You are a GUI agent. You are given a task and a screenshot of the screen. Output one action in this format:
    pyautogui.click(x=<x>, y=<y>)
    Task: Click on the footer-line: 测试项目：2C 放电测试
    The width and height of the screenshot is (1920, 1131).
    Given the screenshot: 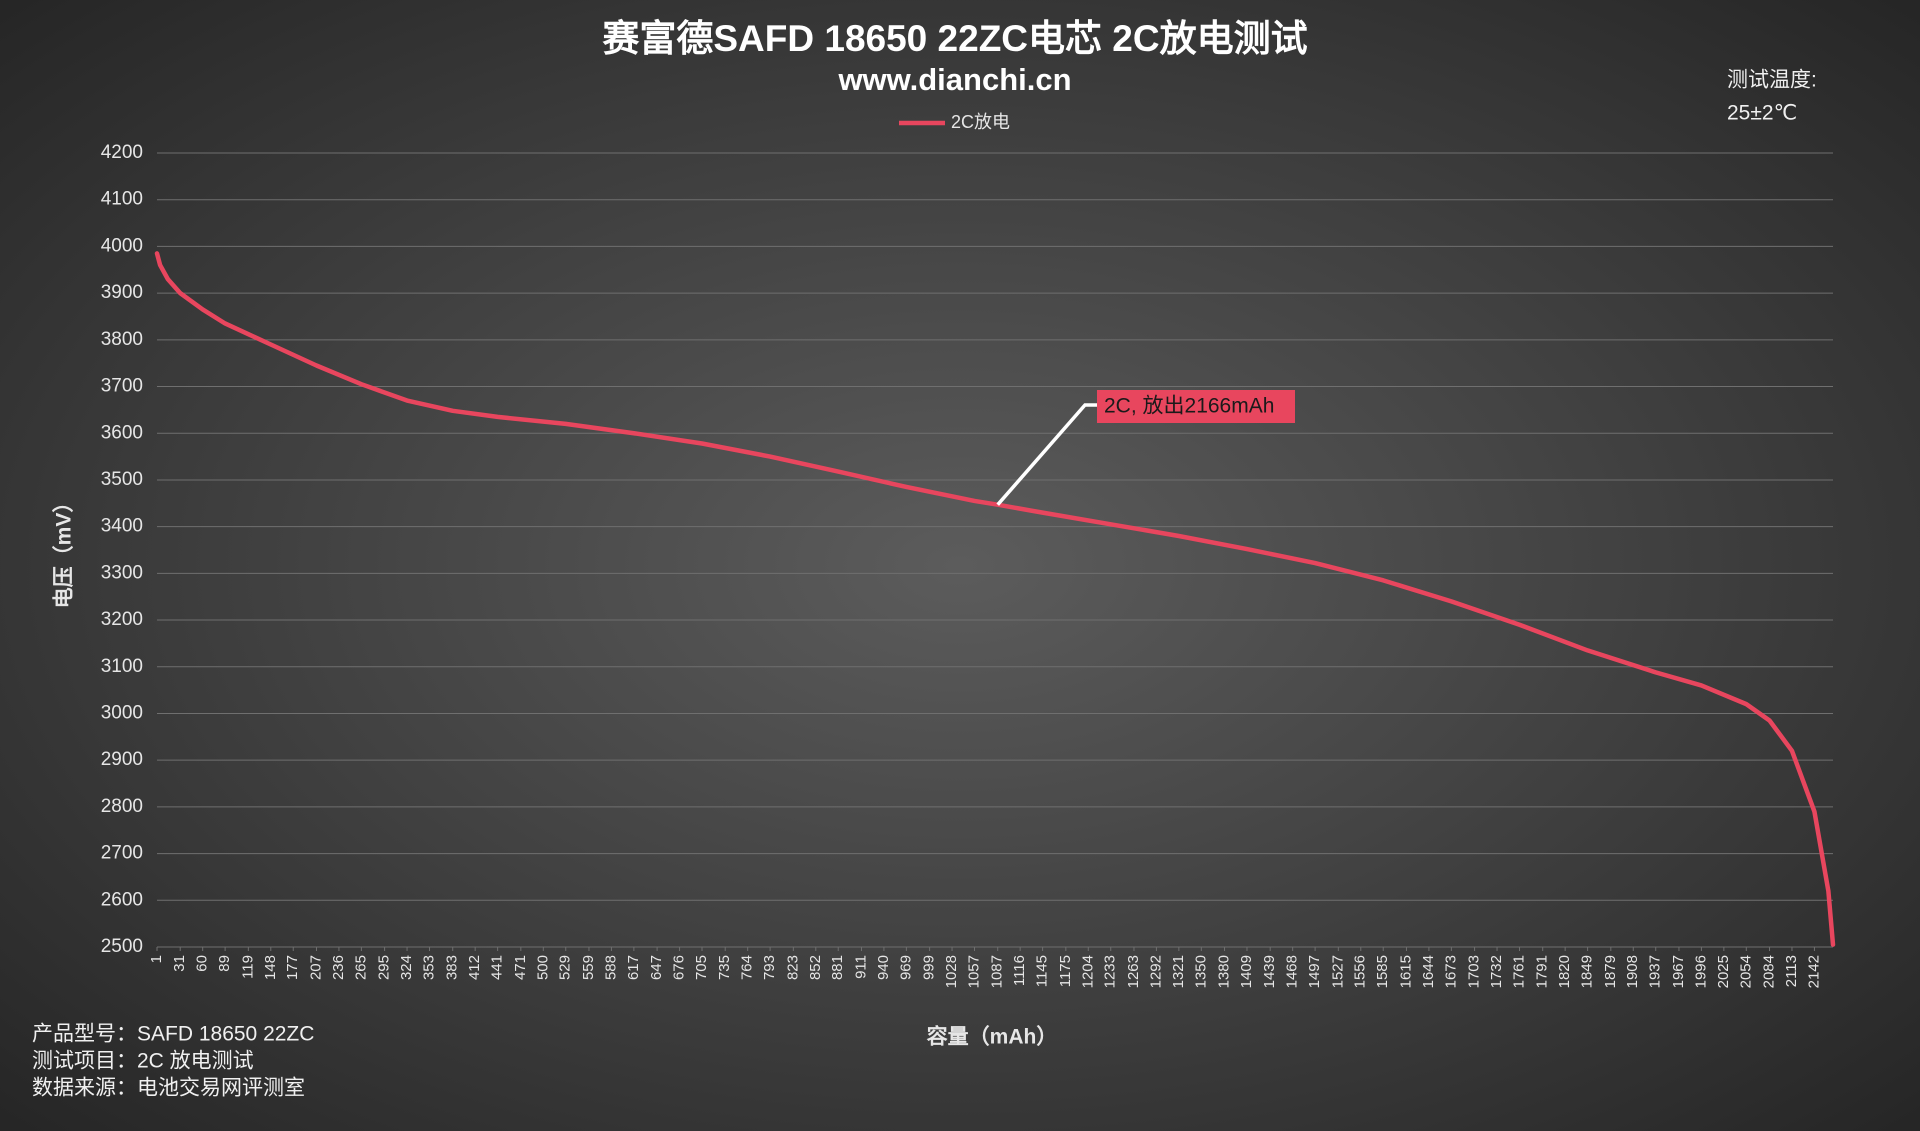 What is the action you would take?
    pyautogui.click(x=143, y=1061)
    